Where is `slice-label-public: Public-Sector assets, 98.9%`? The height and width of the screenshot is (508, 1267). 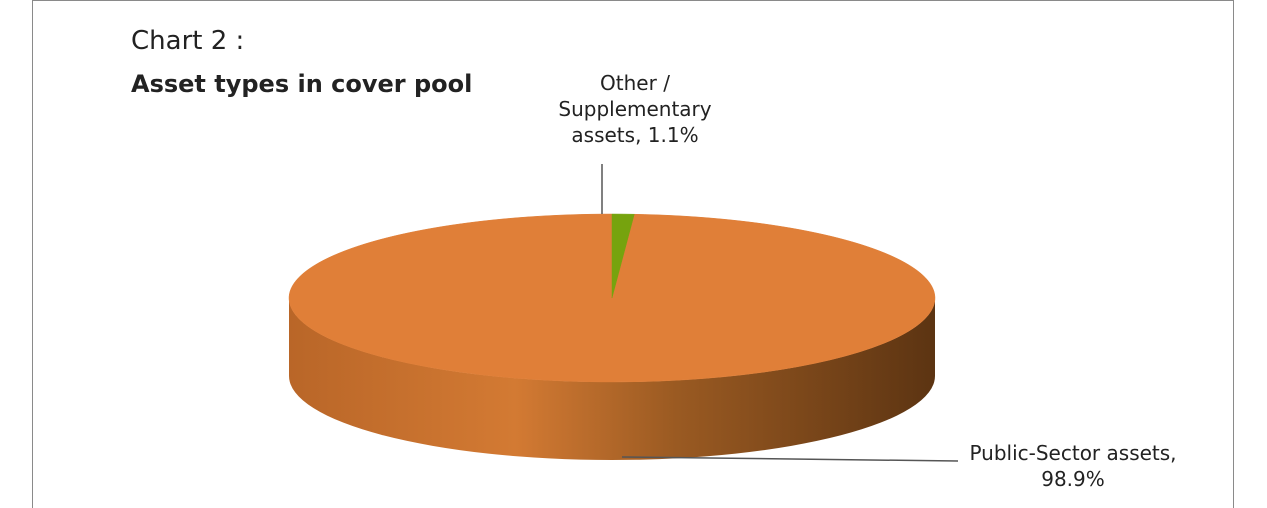
slice-label-public: Public-Sector assets, 98.9% is located at coordinates (1073, 466).